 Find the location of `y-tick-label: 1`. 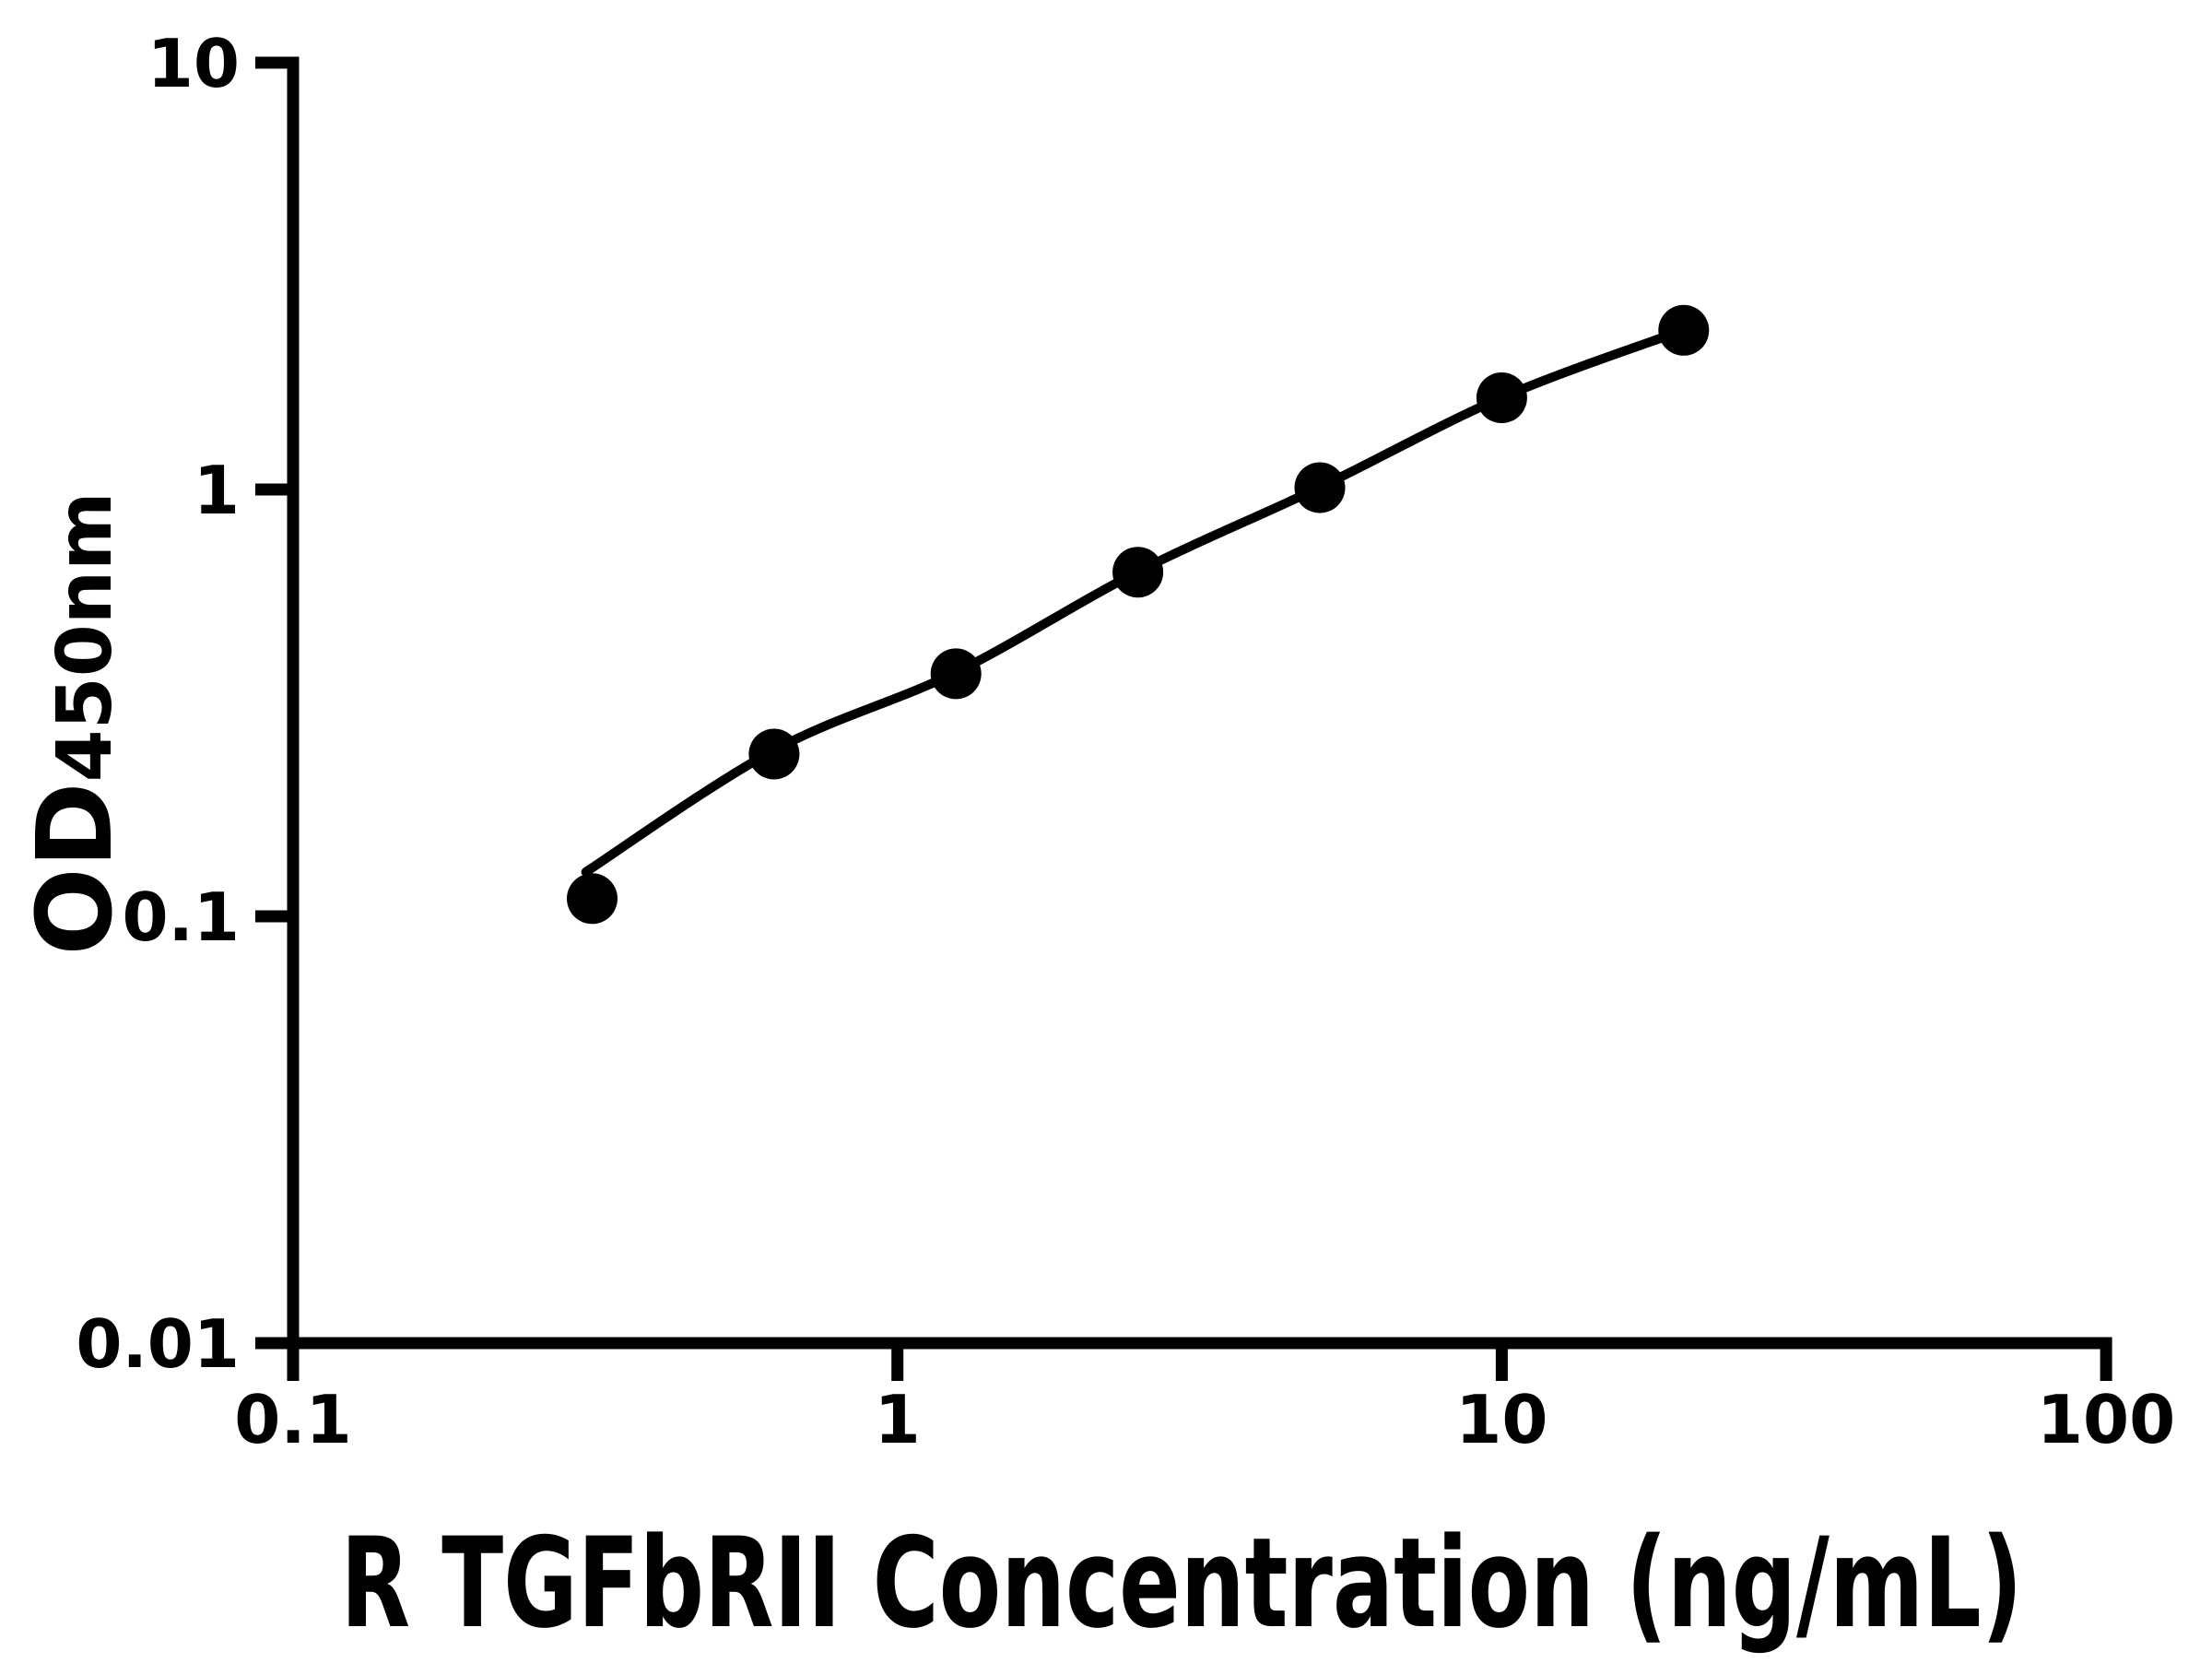

y-tick-label: 1 is located at coordinates (217, 490).